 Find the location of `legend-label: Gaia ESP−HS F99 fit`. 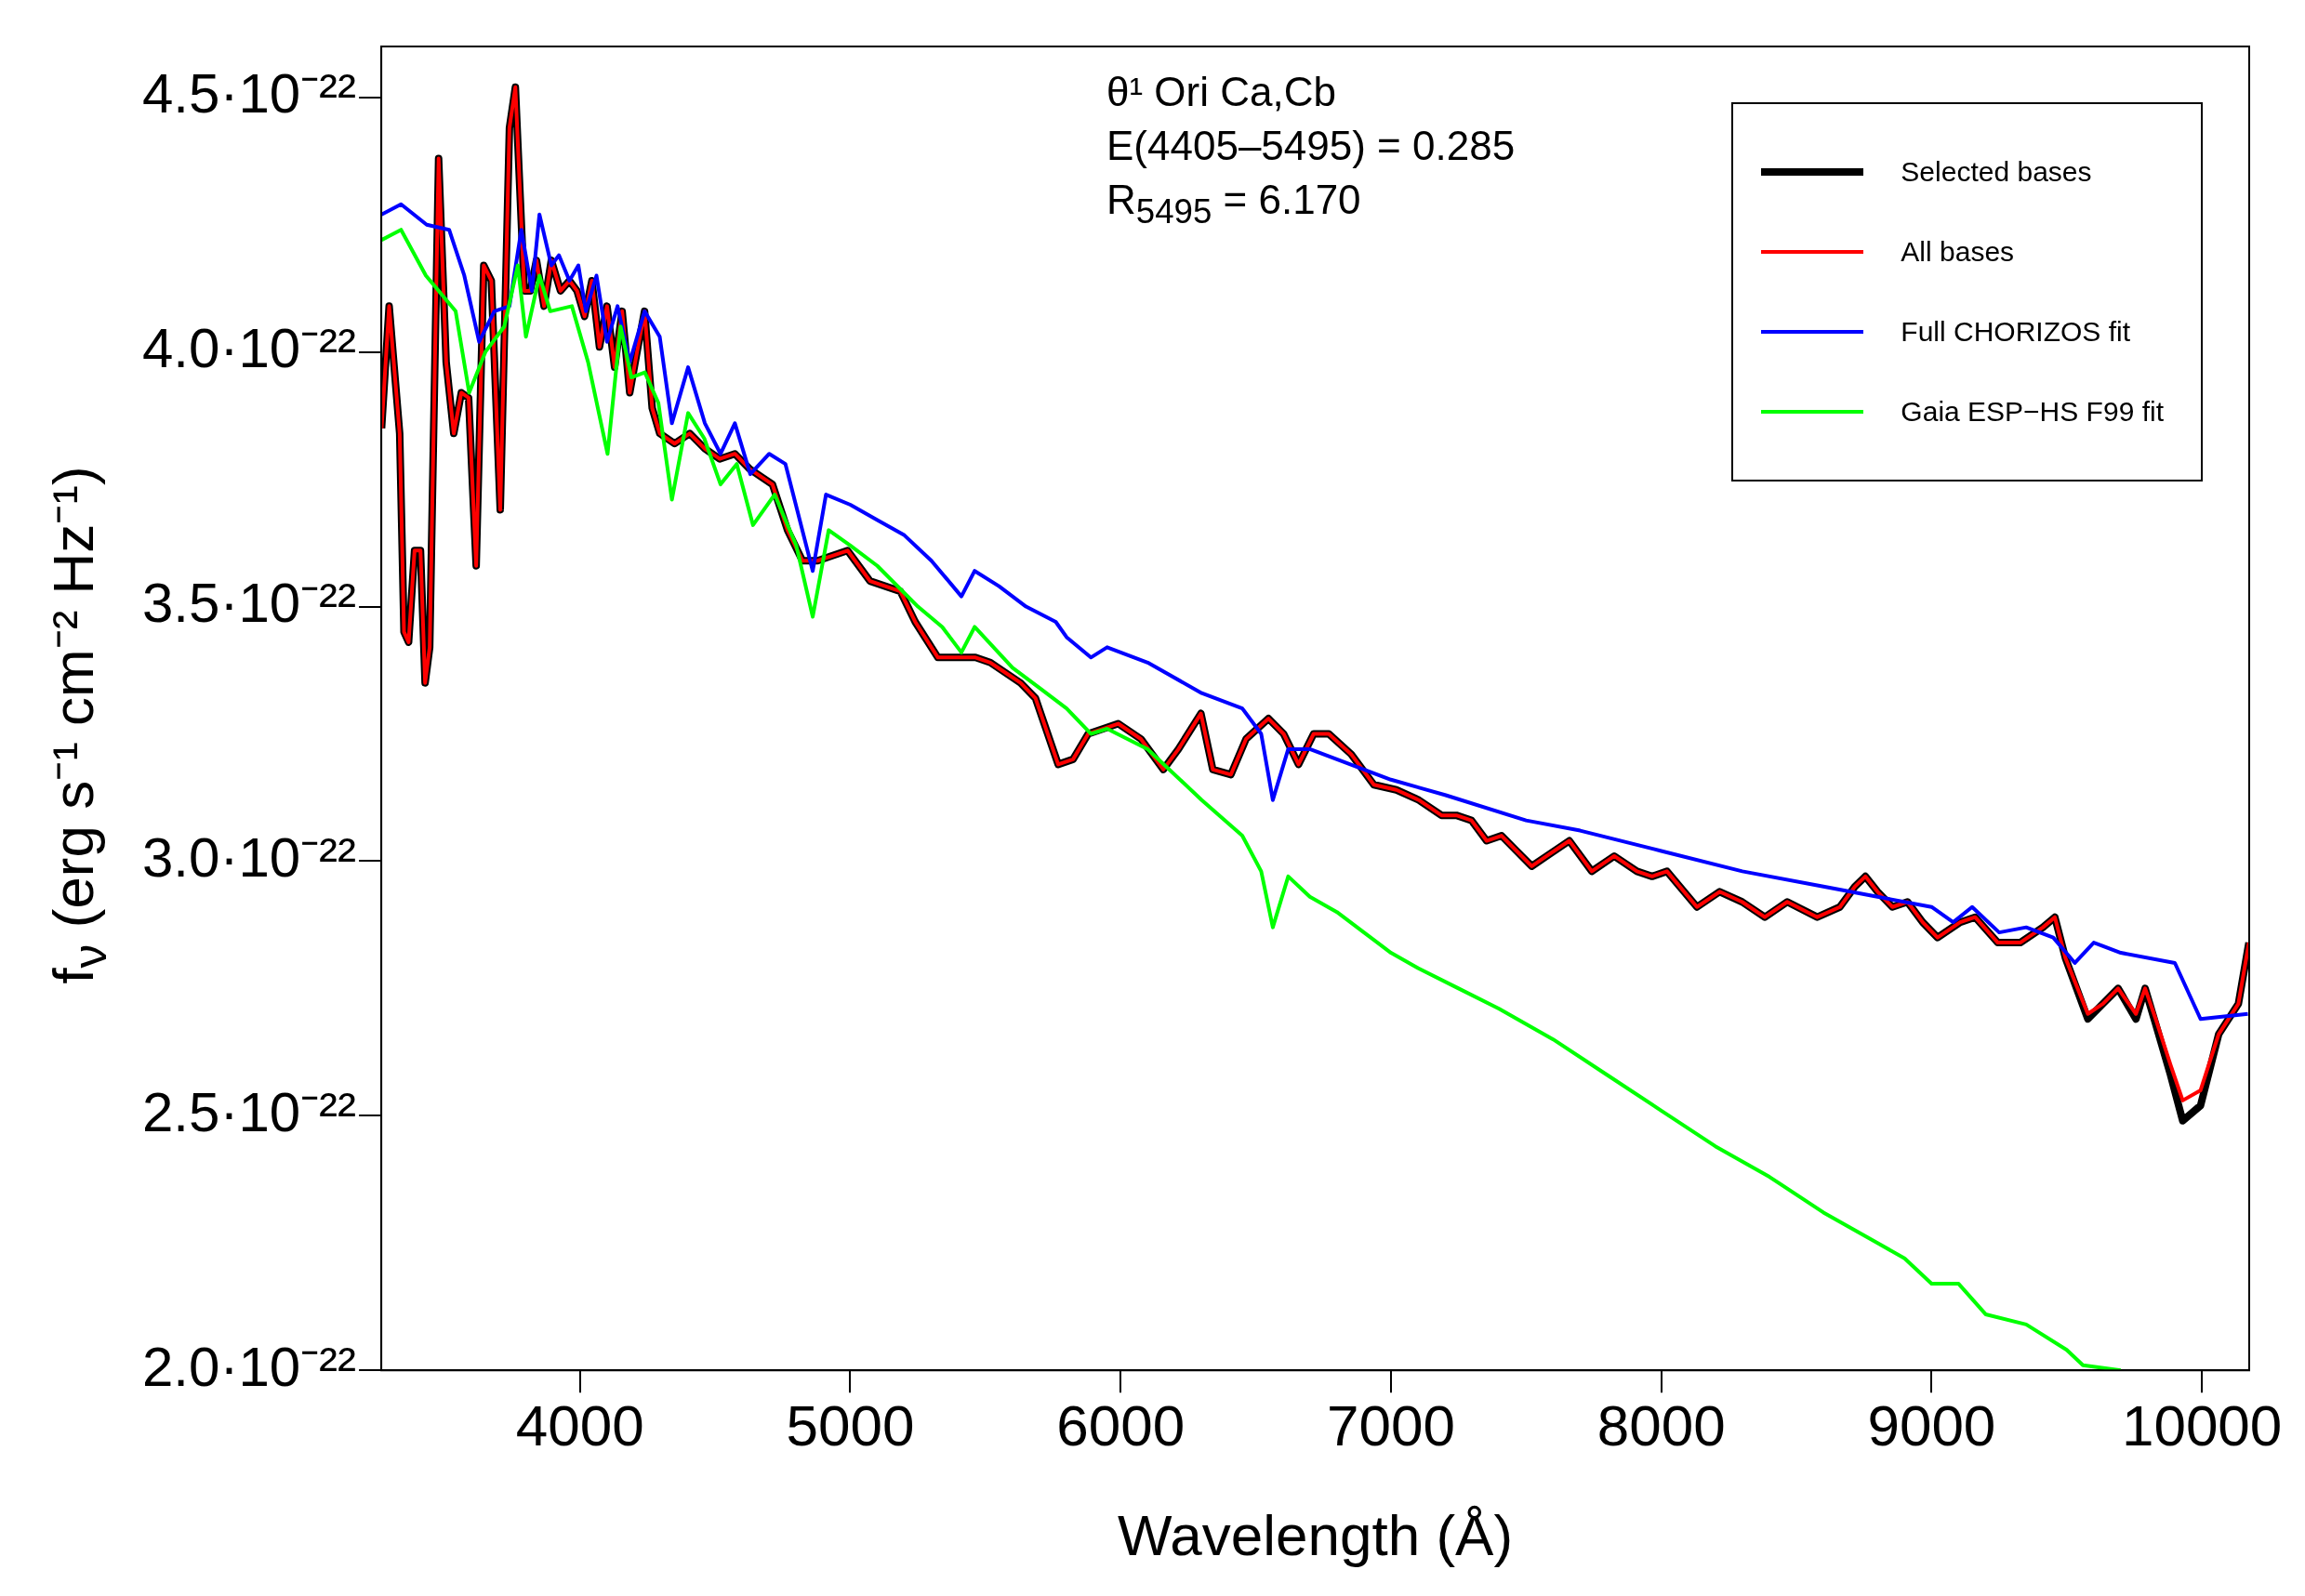

legend-label: Gaia ESP−HS F99 fit is located at coordinates (2033, 412).